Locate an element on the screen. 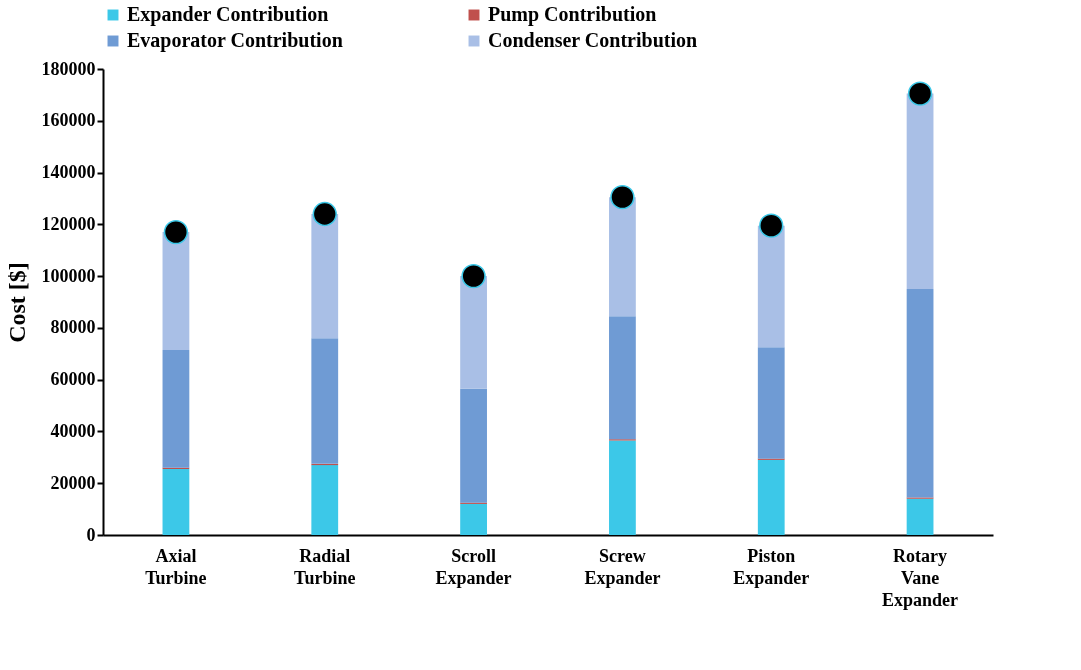 The height and width of the screenshot is (670, 1081). y-tick-label: 140000 is located at coordinates (68, 172).